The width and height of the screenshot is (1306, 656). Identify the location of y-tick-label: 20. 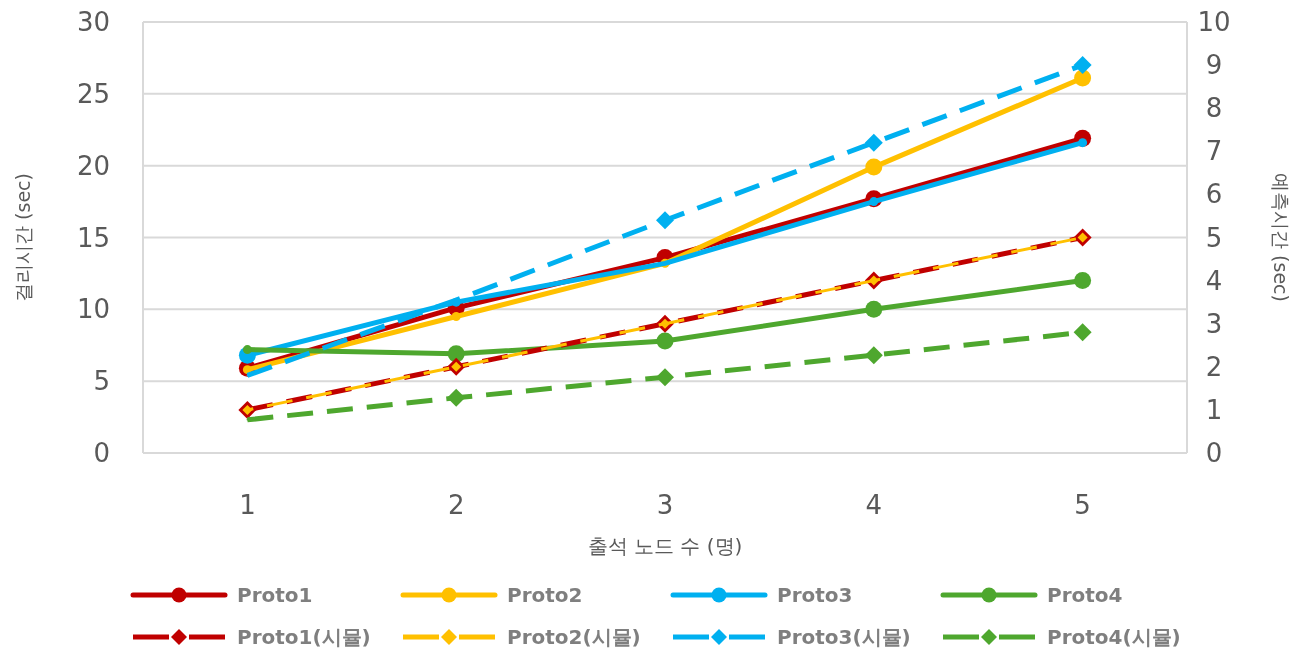
(93, 165).